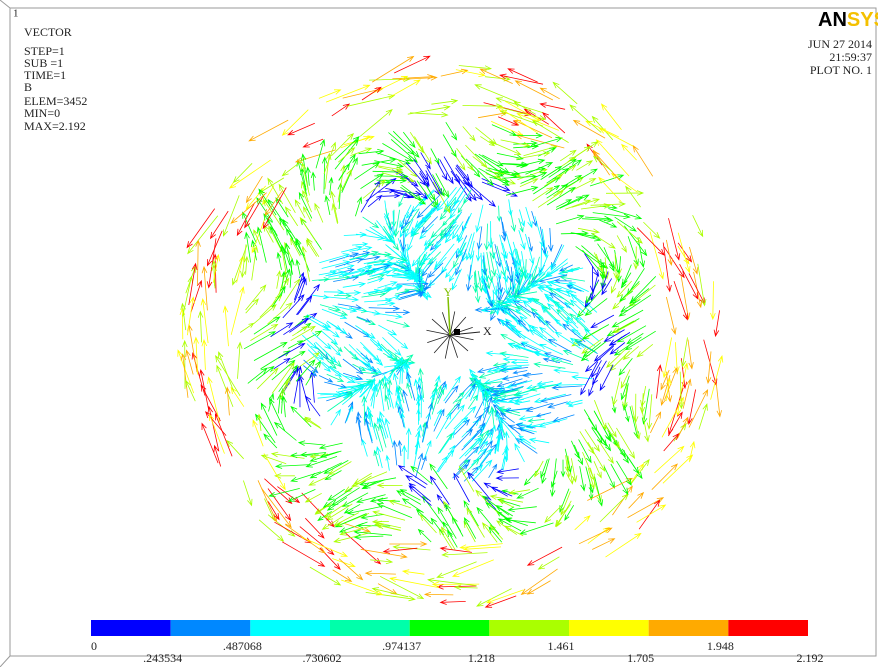 Image resolution: width=878 pixels, height=667 pixels. I want to click on frame-corner, so click(5, 4).